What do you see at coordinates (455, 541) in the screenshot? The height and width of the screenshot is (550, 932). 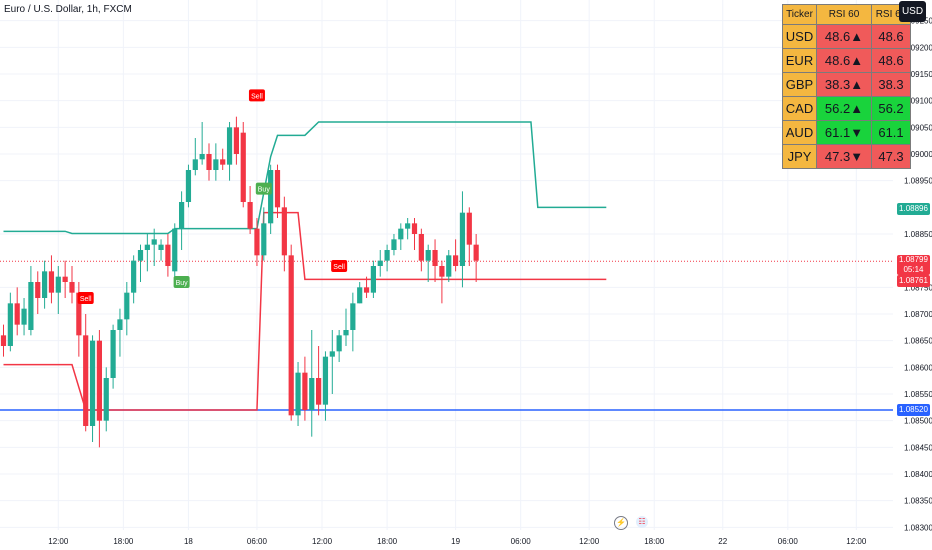 I see `x-tick-label: 19` at bounding box center [455, 541].